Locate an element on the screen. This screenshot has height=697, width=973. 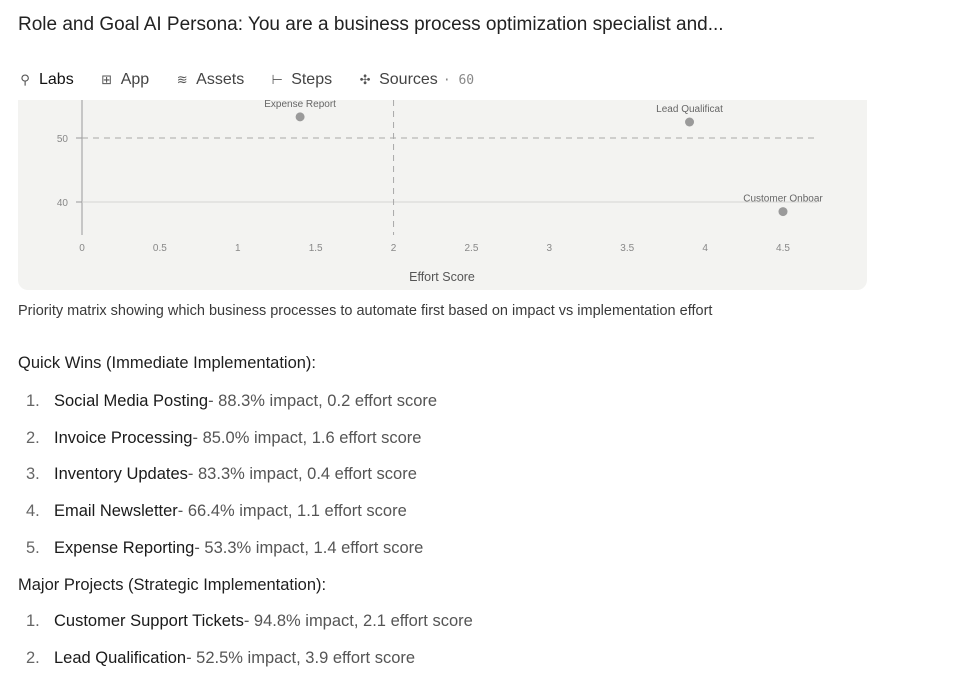
item-name: Social Media Posting is located at coordinates (131, 400).